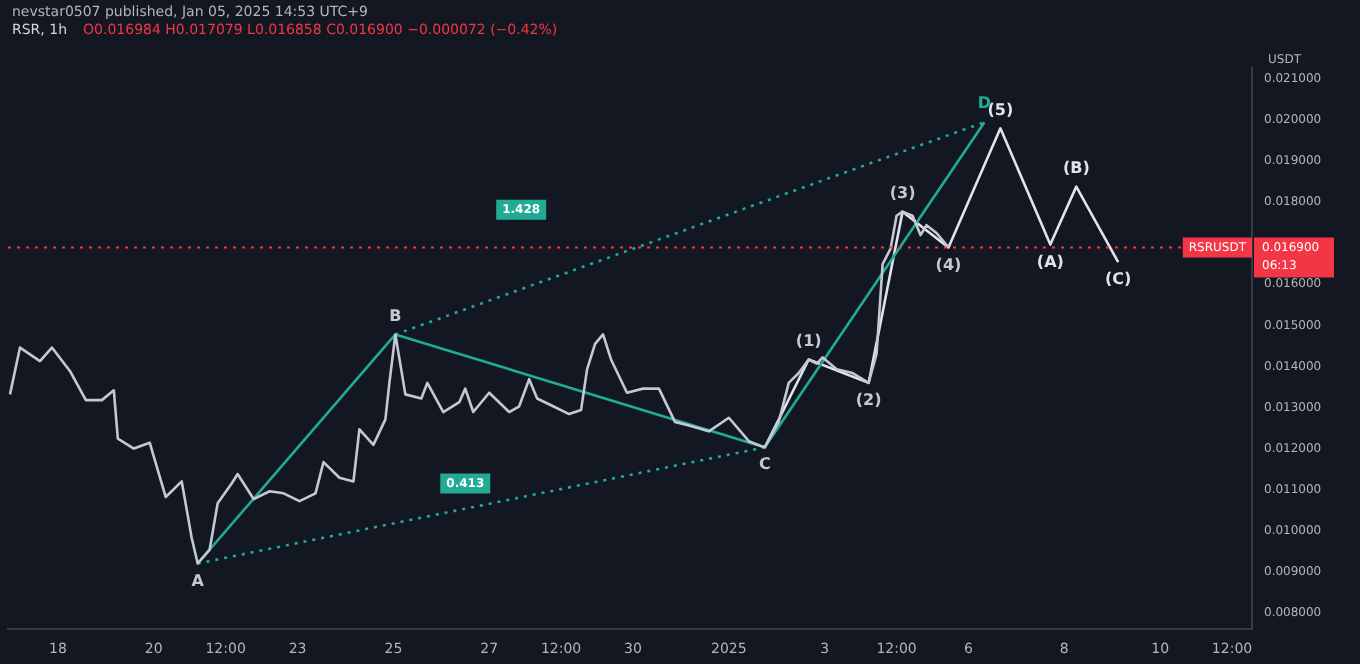 This screenshot has width=1360, height=664. Describe the element at coordinates (1050, 261) in the screenshot. I see `annotation: (A)` at that location.